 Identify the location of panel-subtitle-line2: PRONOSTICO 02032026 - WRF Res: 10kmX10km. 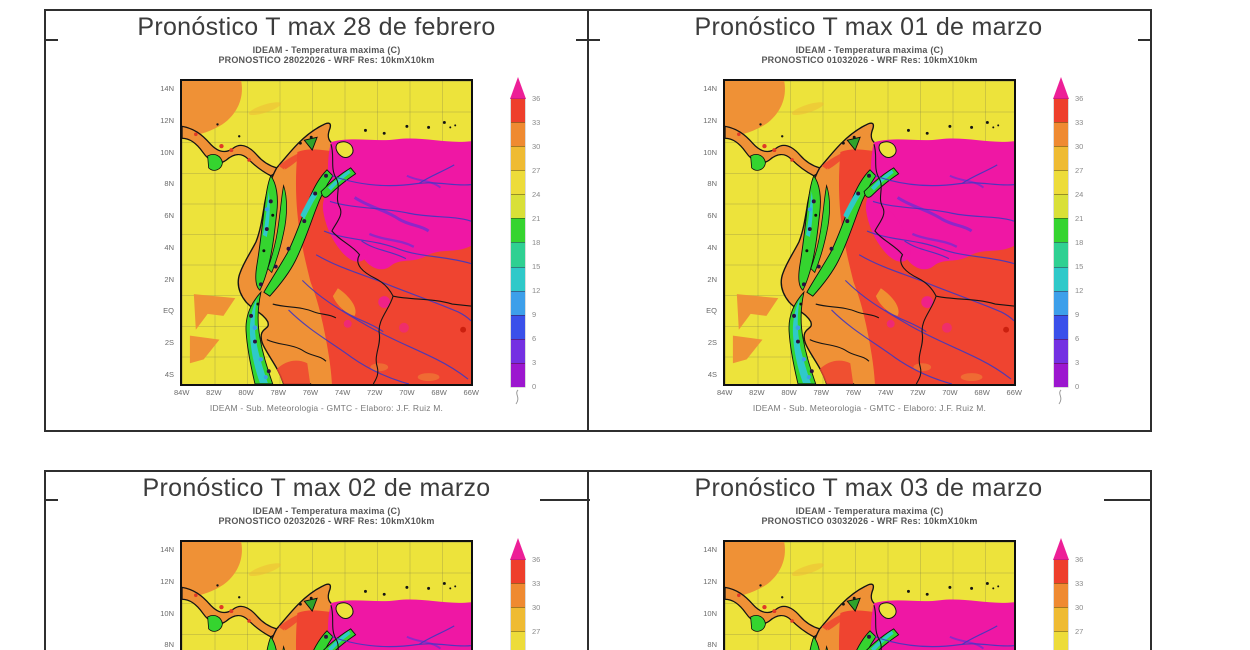
(326, 521).